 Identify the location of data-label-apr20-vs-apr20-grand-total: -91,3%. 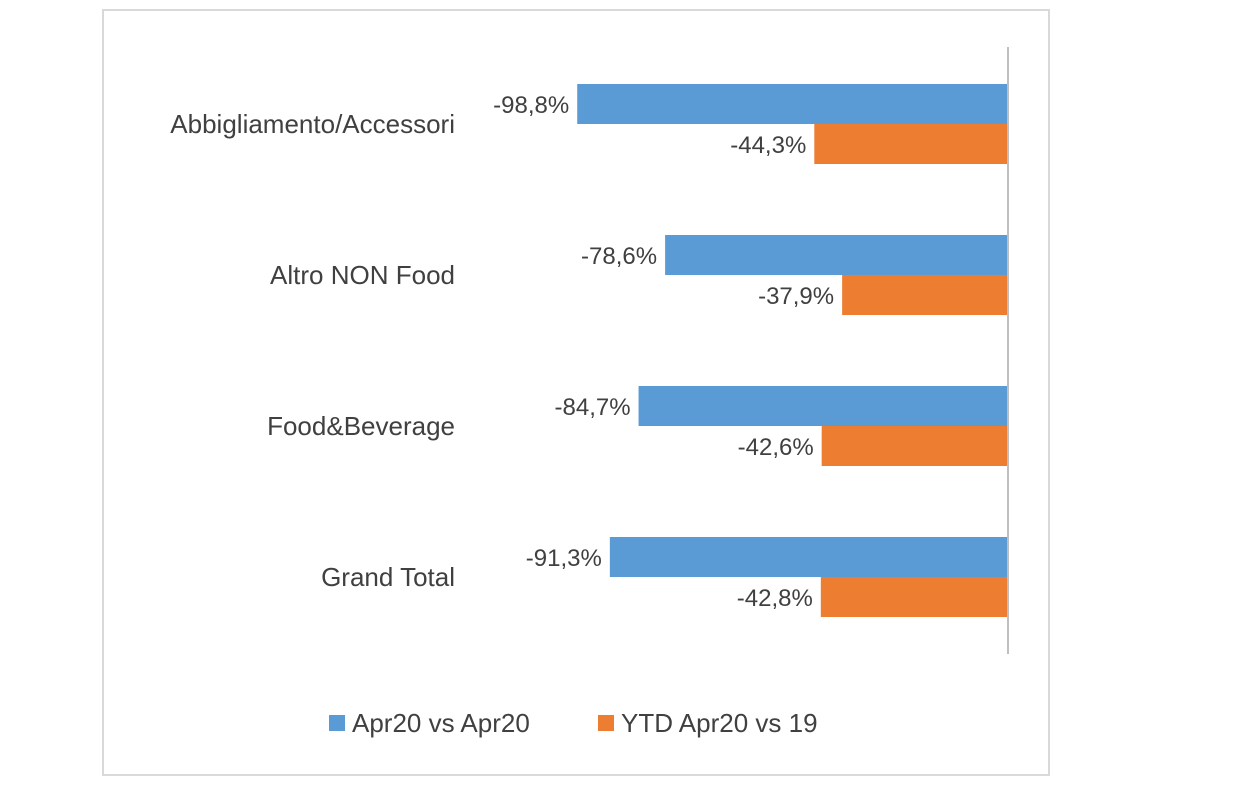
(564, 558).